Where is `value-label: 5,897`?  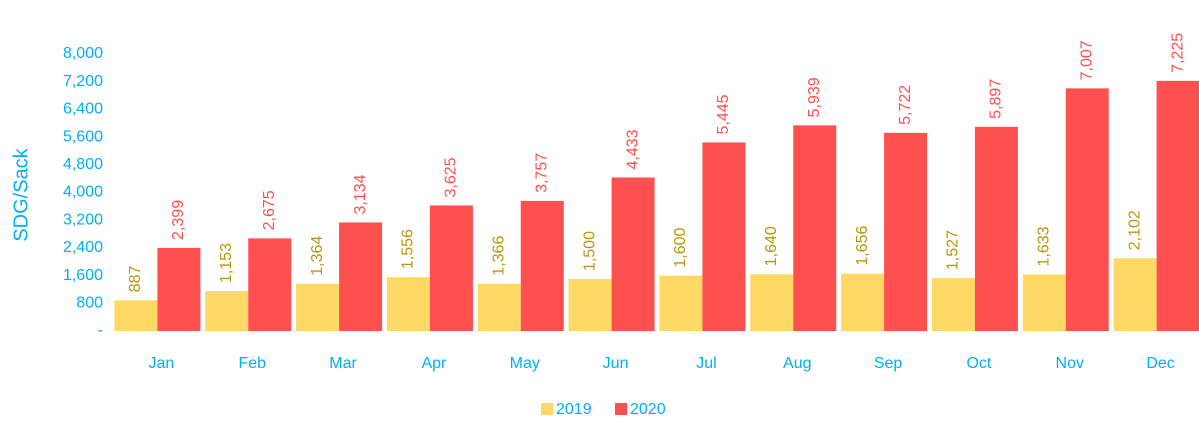
value-label: 5,897 is located at coordinates (996, 99).